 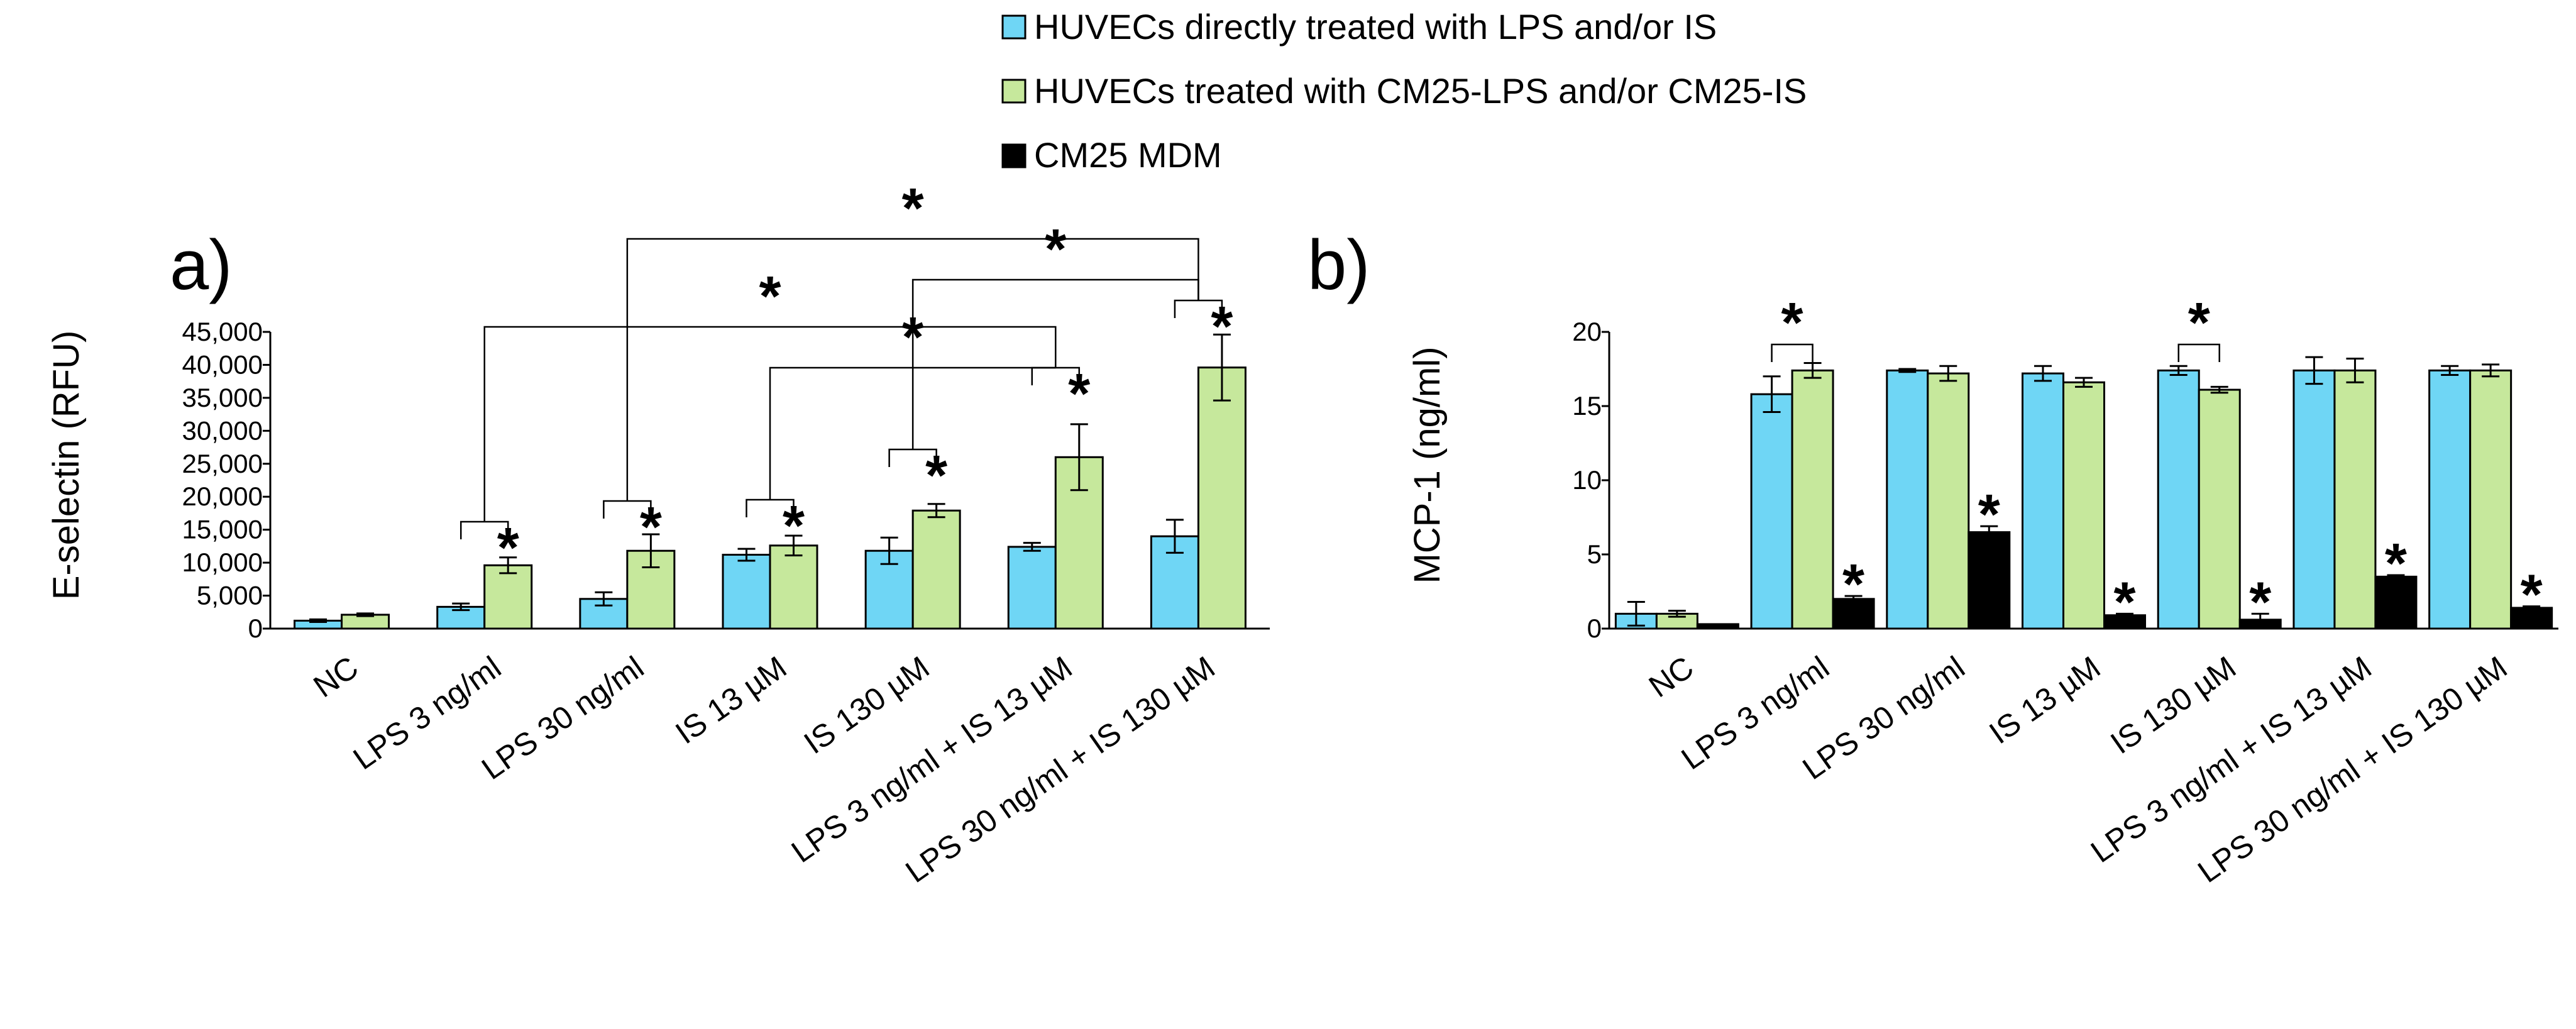 I want to click on legend-entry-cm25-mdm: CM25 MDM, so click(x=1112, y=155).